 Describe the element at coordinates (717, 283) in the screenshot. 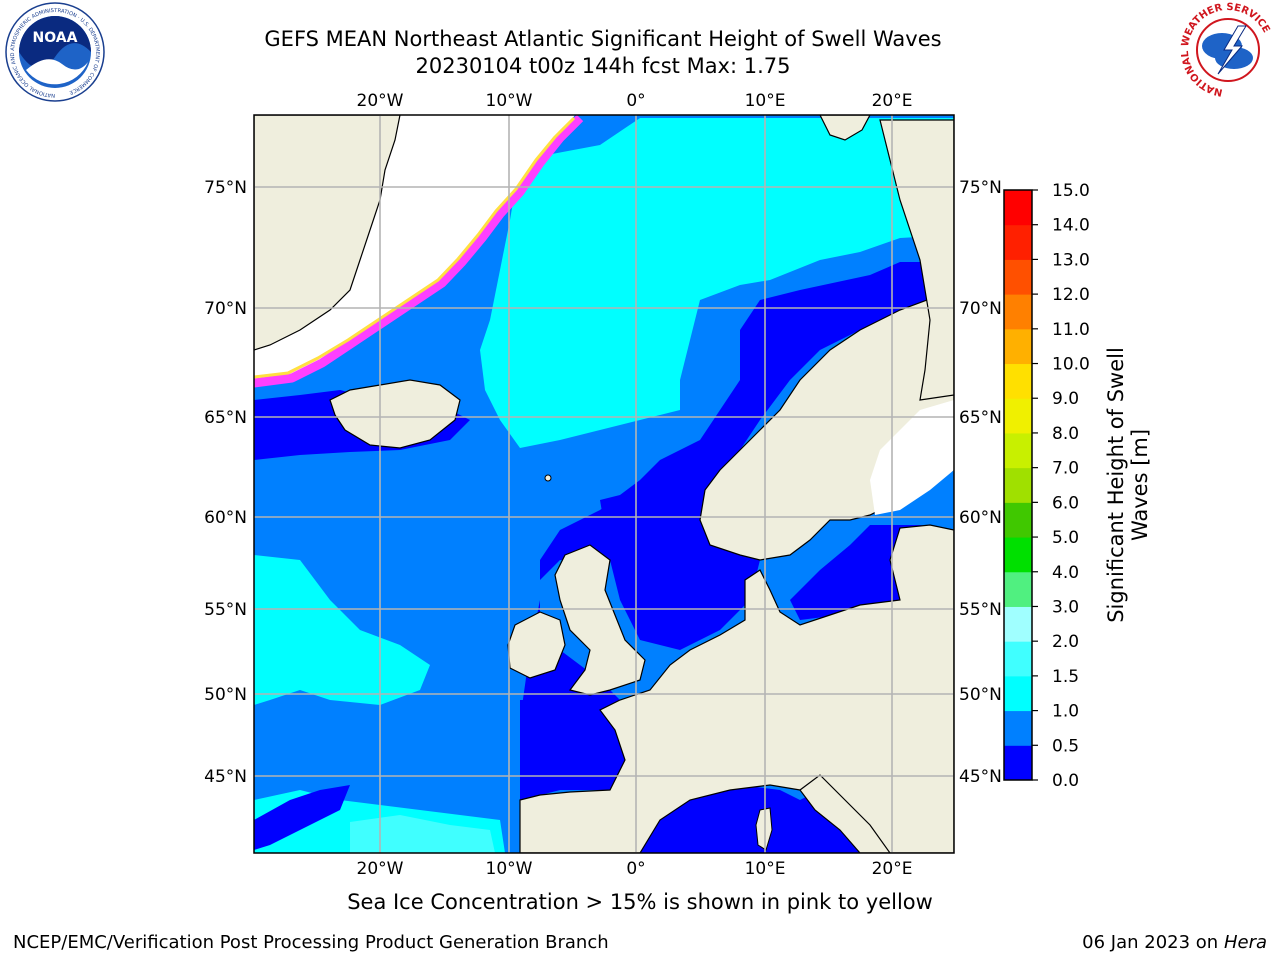

I see `wave-region-norwegian-sea` at that location.